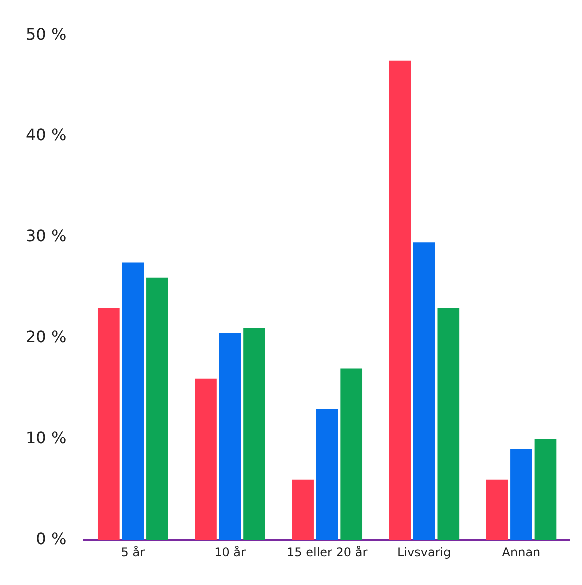 Image resolution: width=582 pixels, height=585 pixels. What do you see at coordinates (46, 337) in the screenshot?
I see `y-tick-label: 20 %` at bounding box center [46, 337].